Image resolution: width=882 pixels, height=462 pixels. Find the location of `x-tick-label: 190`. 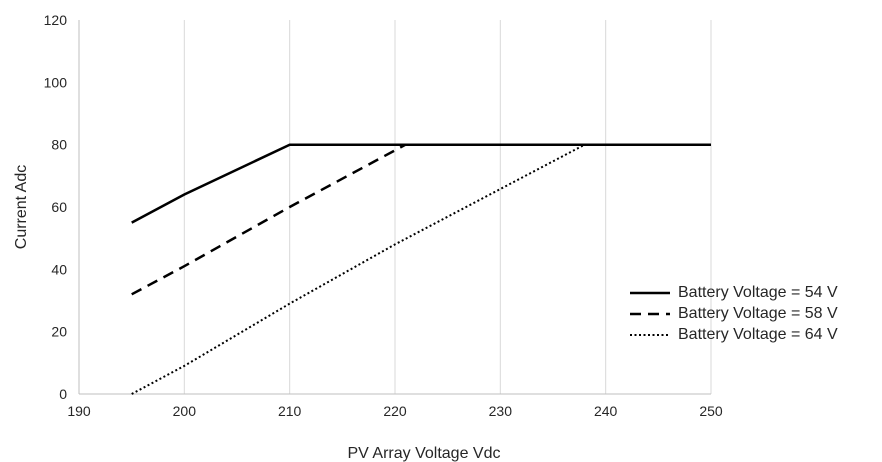

x-tick-label: 190 is located at coordinates (79, 411).